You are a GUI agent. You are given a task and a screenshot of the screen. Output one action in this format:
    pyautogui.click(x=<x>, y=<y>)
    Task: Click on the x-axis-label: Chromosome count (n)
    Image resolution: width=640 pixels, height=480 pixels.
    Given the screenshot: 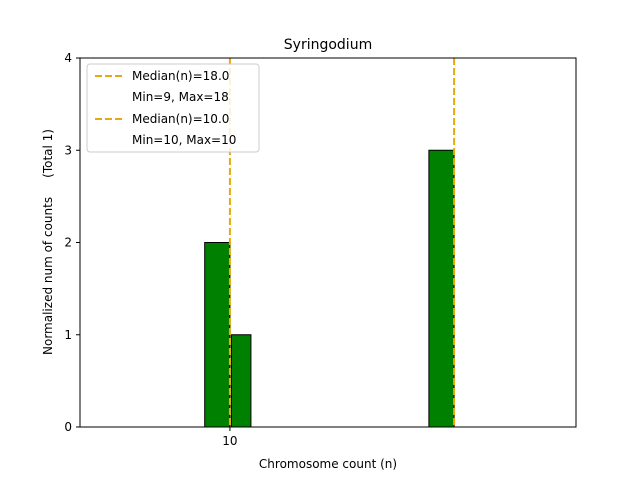 What is the action you would take?
    pyautogui.click(x=328, y=464)
    